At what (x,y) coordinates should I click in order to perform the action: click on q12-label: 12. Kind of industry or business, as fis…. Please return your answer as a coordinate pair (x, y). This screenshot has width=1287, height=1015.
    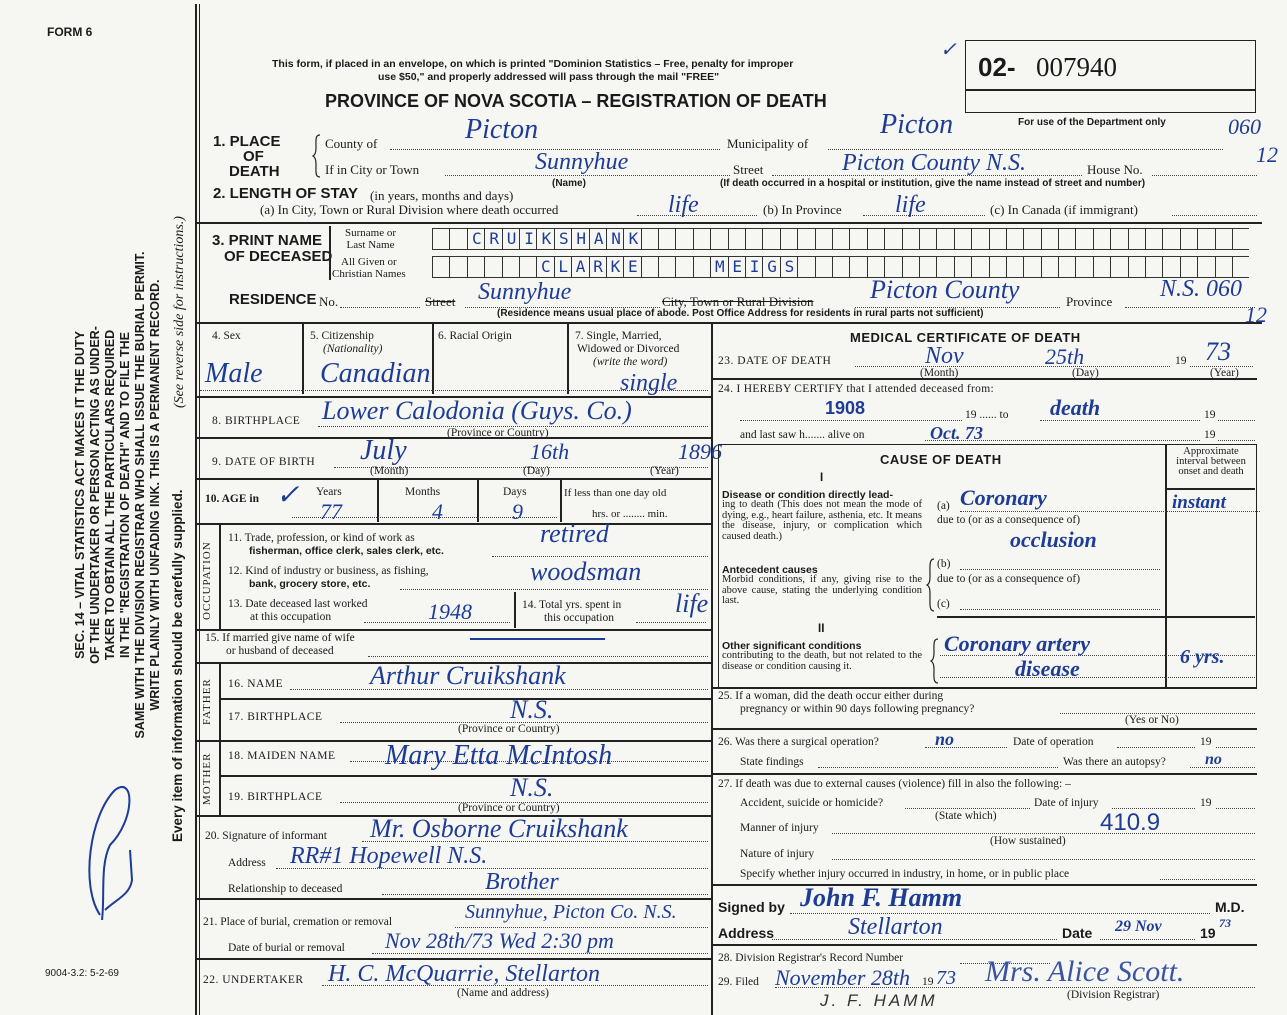
    Looking at the image, I should click on (328, 571).